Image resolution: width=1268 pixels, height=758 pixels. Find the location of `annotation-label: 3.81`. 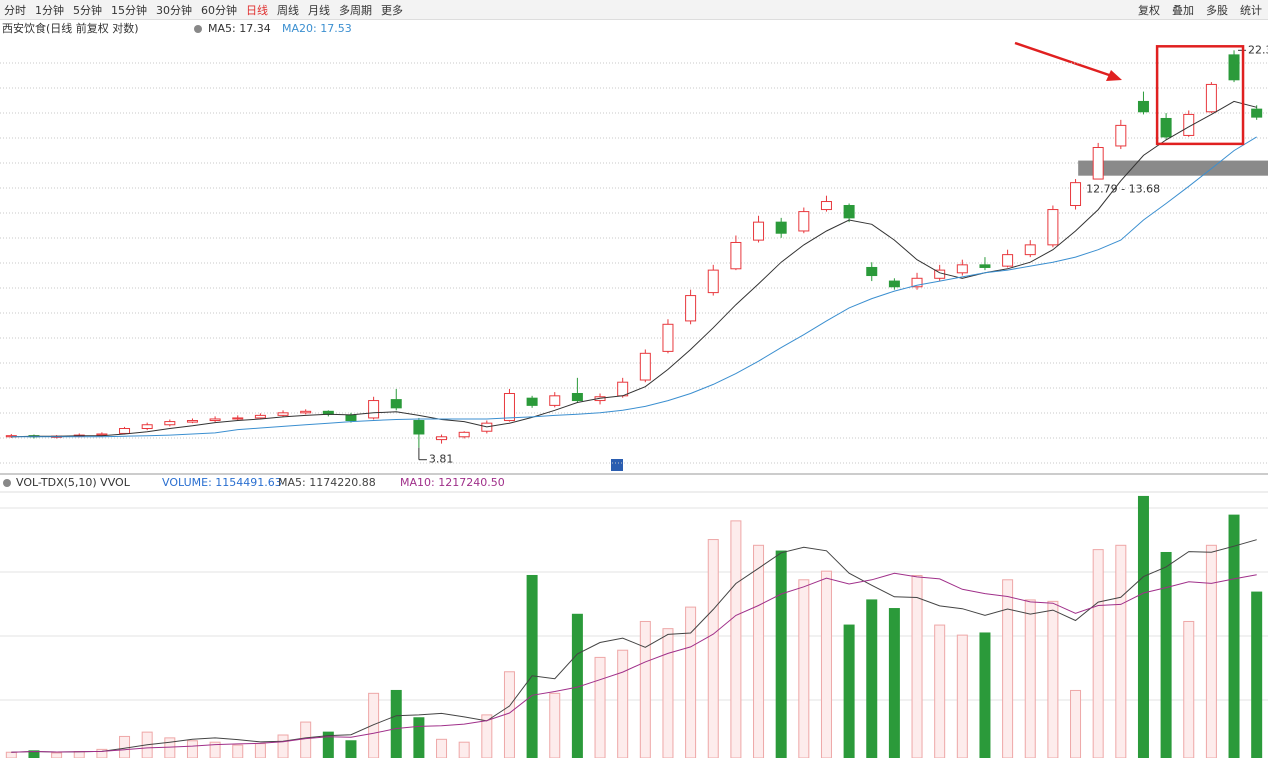

annotation-label: 3.81 is located at coordinates (441, 459).